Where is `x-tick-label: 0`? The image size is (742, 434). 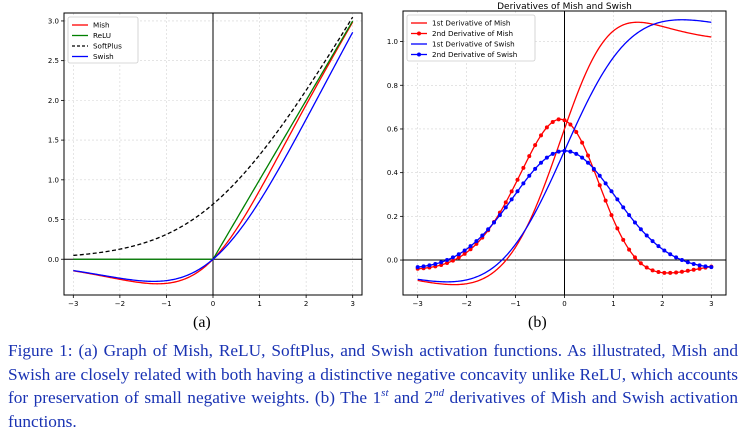
x-tick-label: 0 is located at coordinates (213, 304).